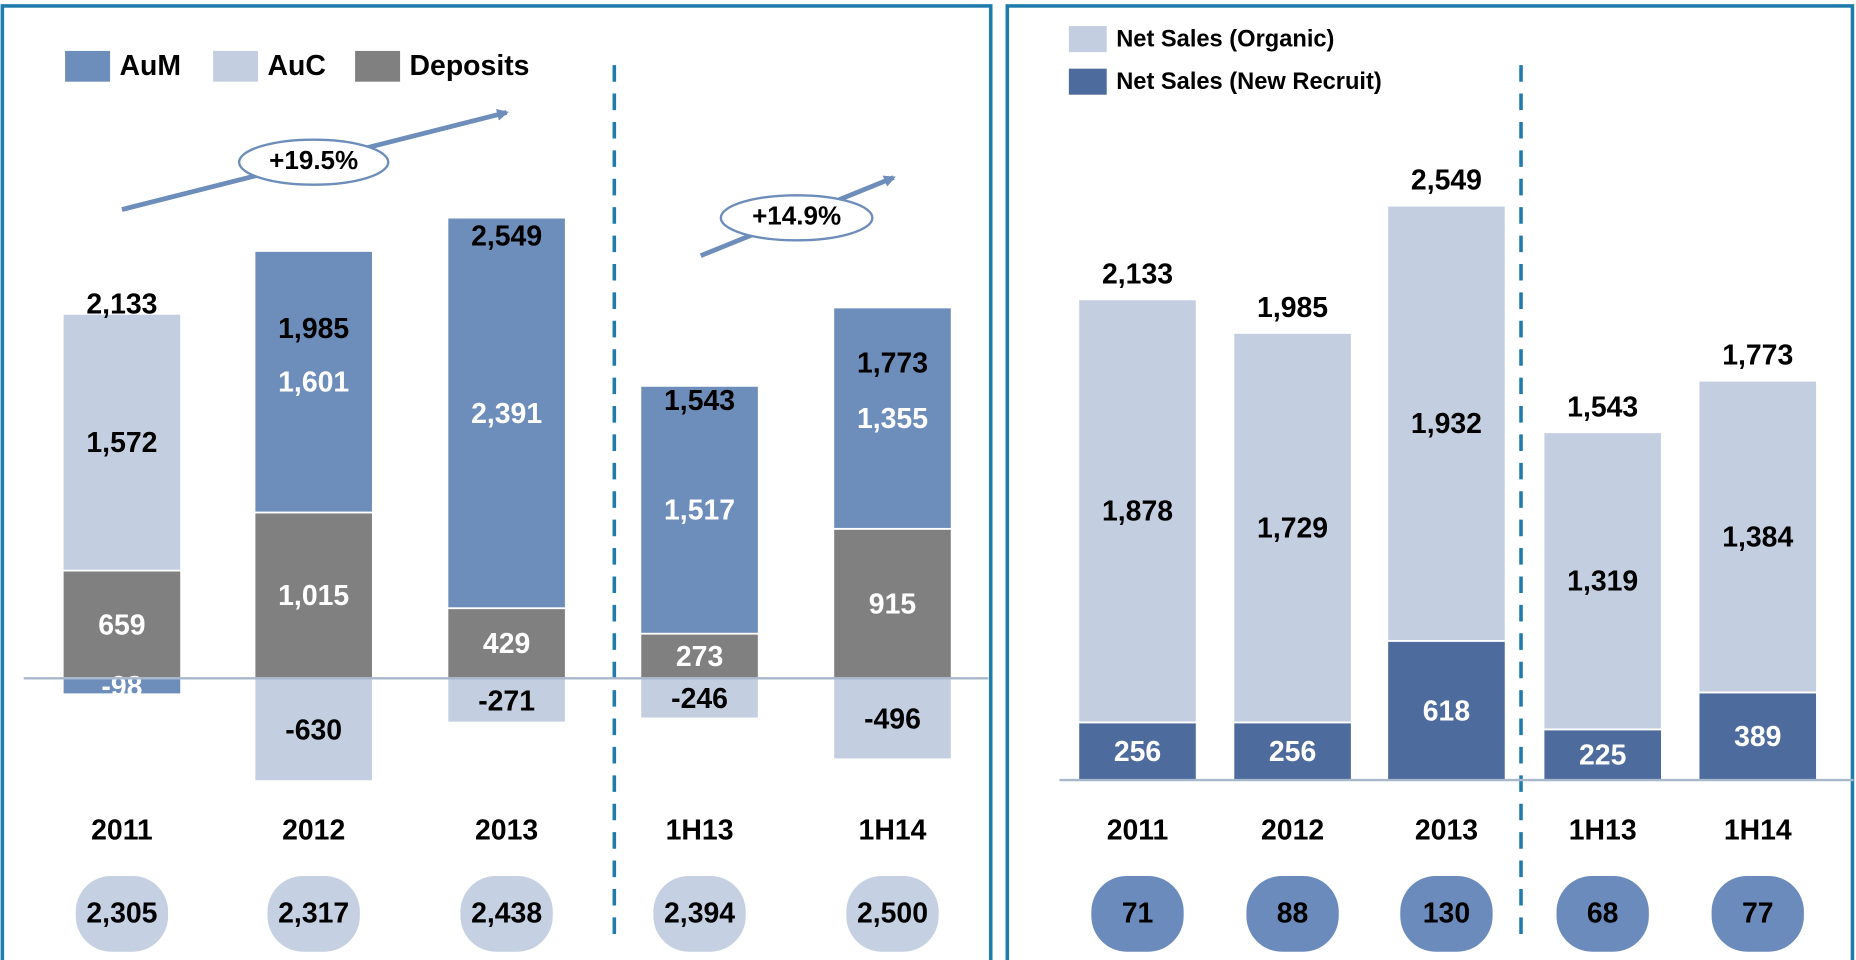 The width and height of the screenshot is (1856, 960). I want to click on footer-label: 2,317, so click(313, 914).